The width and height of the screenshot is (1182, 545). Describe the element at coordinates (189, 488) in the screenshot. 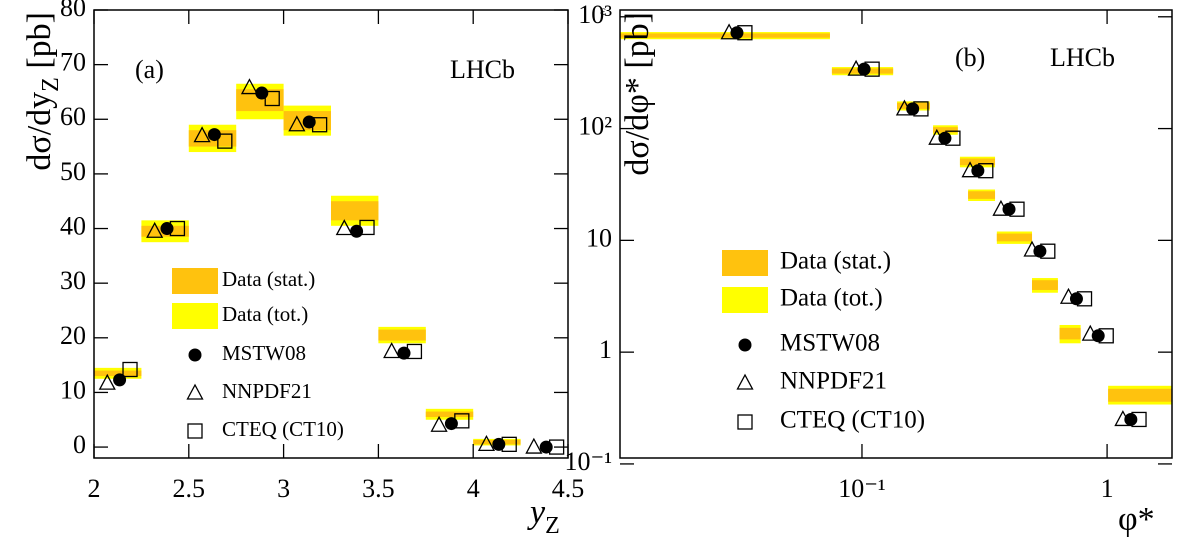

I see `x-tick-label: 2.5` at that location.